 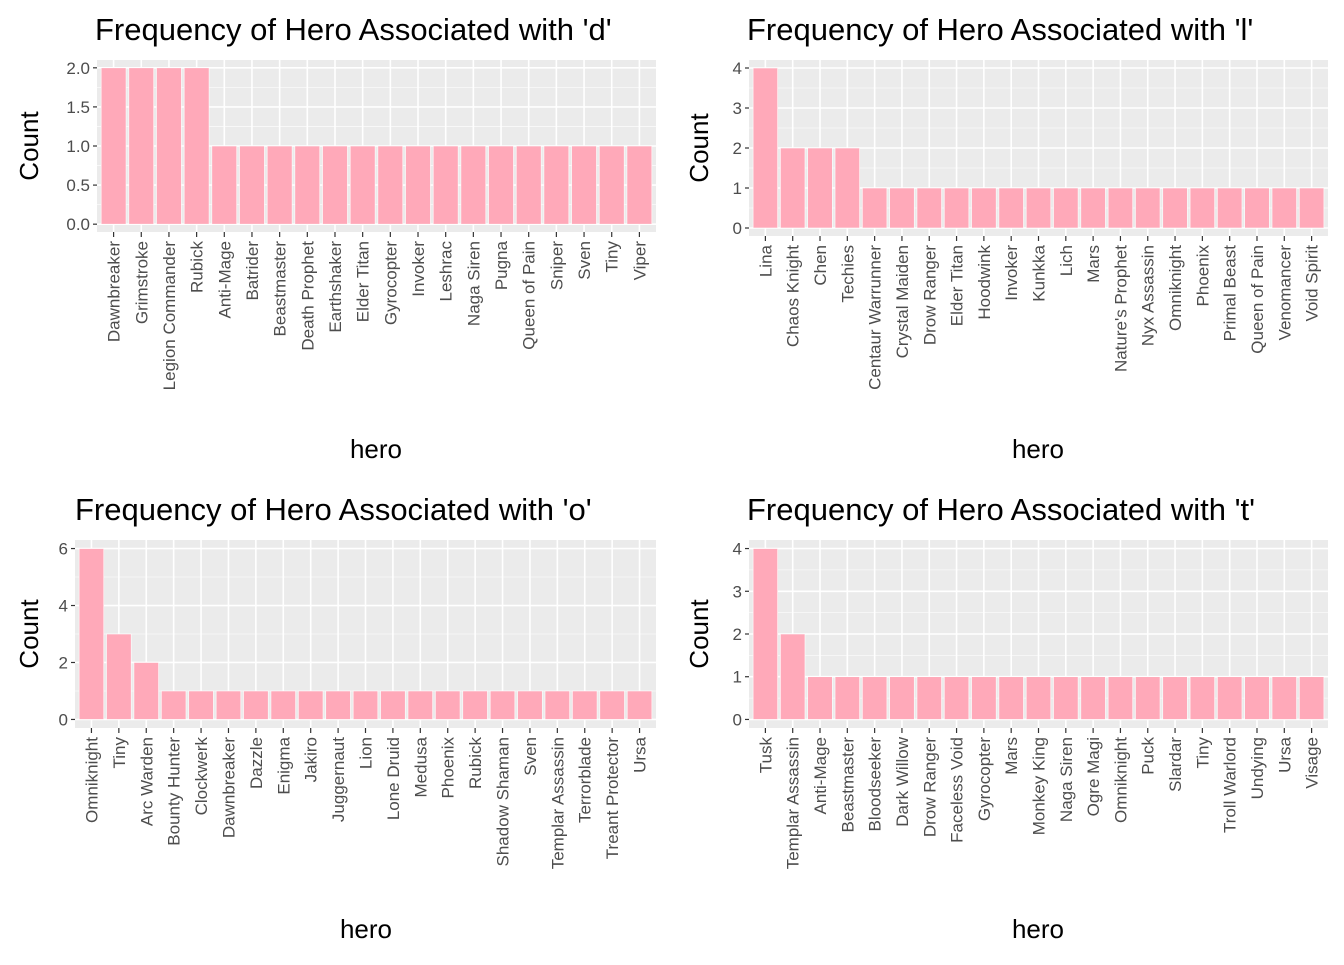 I want to click on x-tick-label: Phoenix, so click(x=1202, y=276).